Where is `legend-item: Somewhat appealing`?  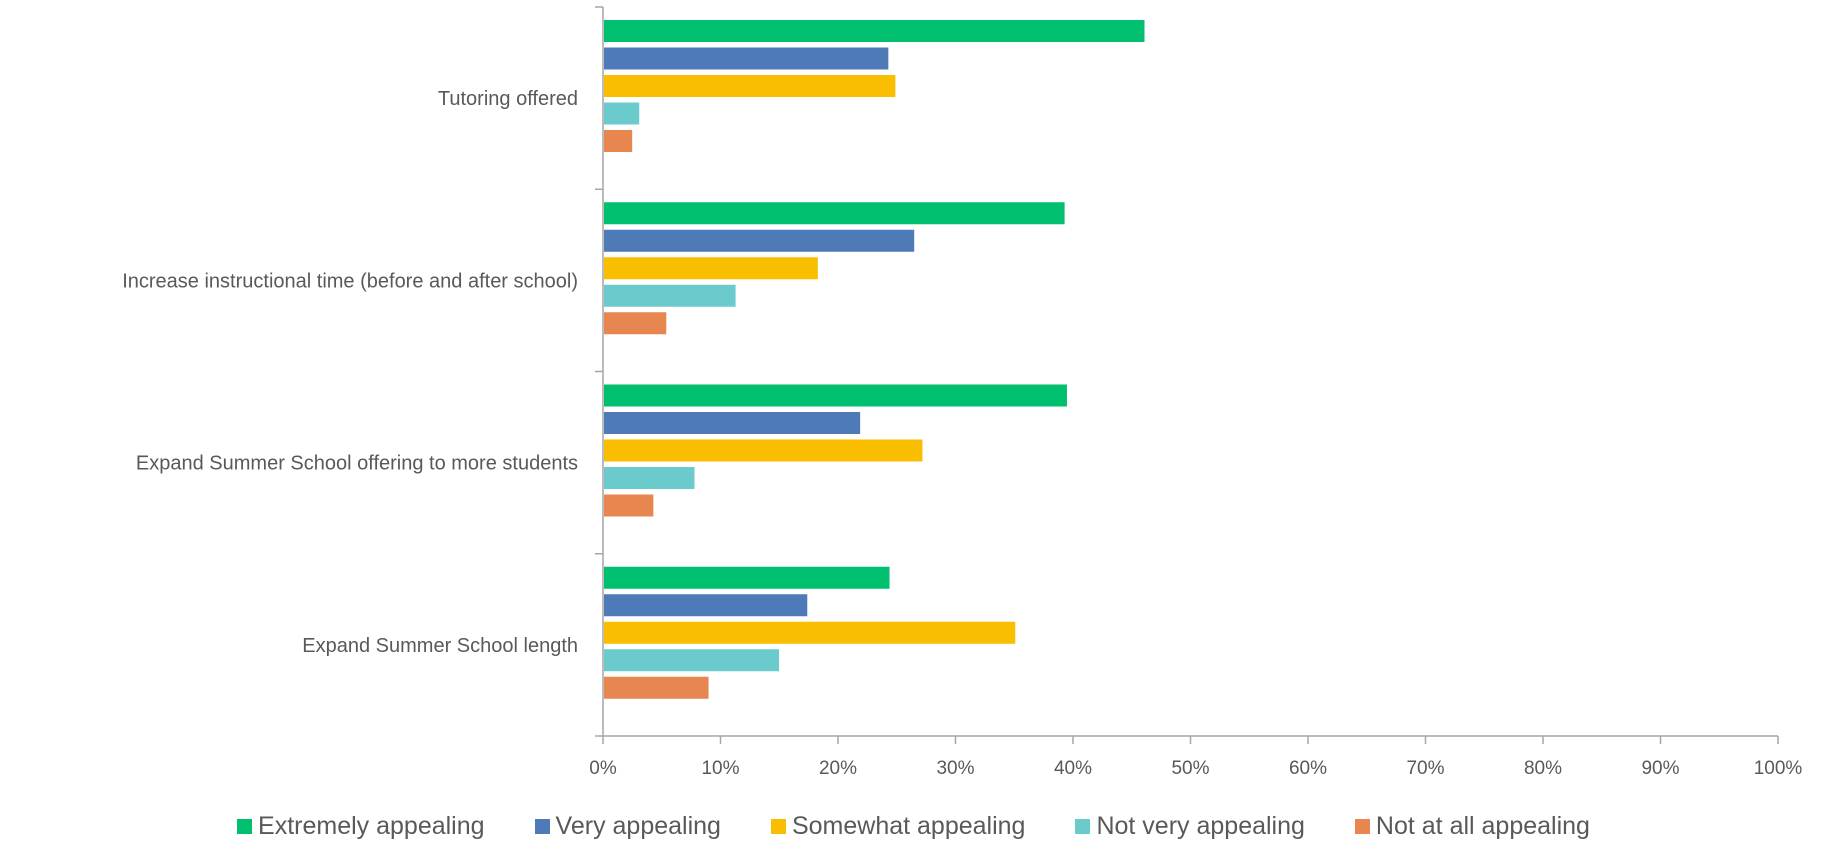 legend-item: Somewhat appealing is located at coordinates (898, 826).